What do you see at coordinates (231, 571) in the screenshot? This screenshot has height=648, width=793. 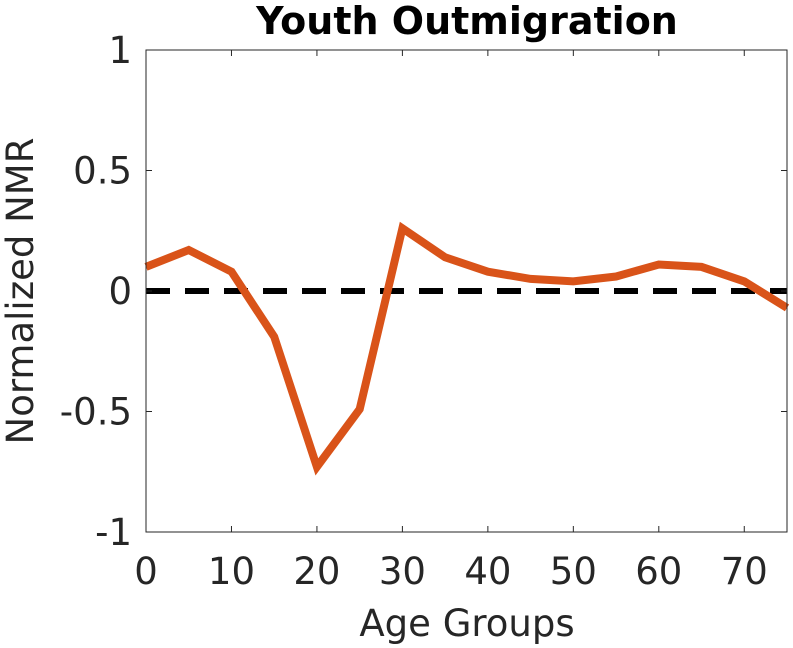 I see `x-tick-label: 10` at bounding box center [231, 571].